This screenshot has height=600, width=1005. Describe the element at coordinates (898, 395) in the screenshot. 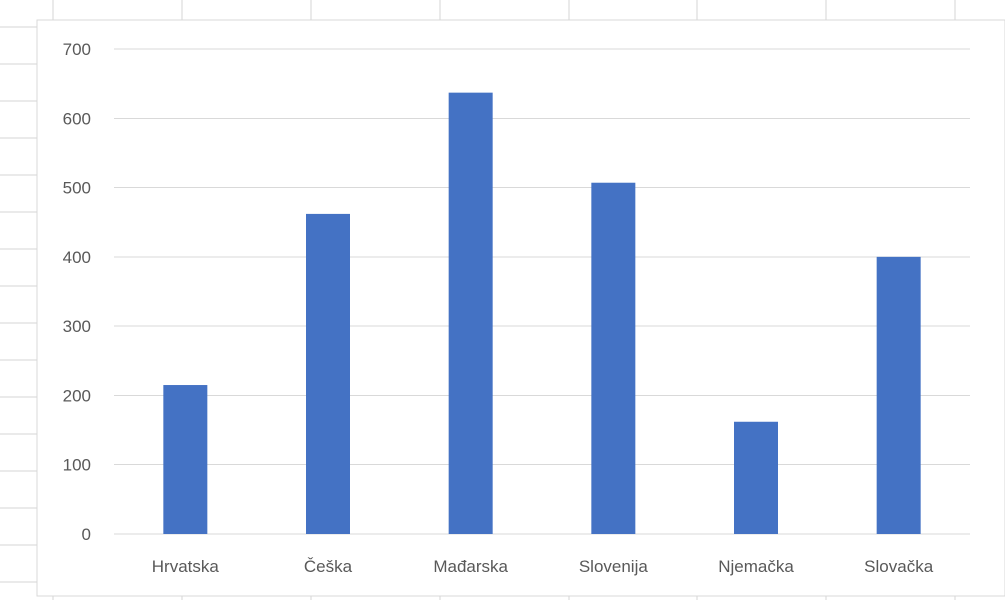

I see `bar-Slovačka` at that location.